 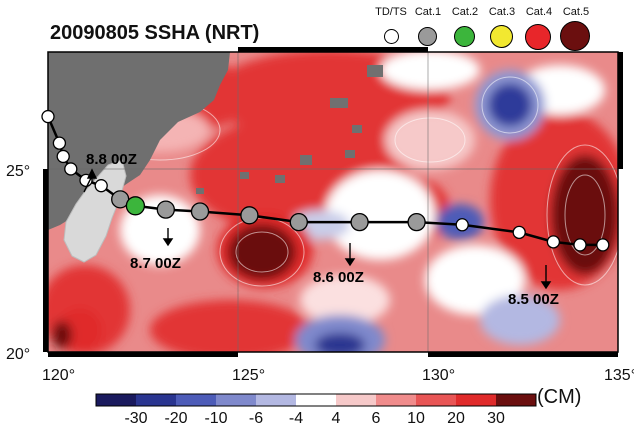 What do you see at coordinates (438, 375) in the screenshot?
I see `lon-label-130: 130°` at bounding box center [438, 375].